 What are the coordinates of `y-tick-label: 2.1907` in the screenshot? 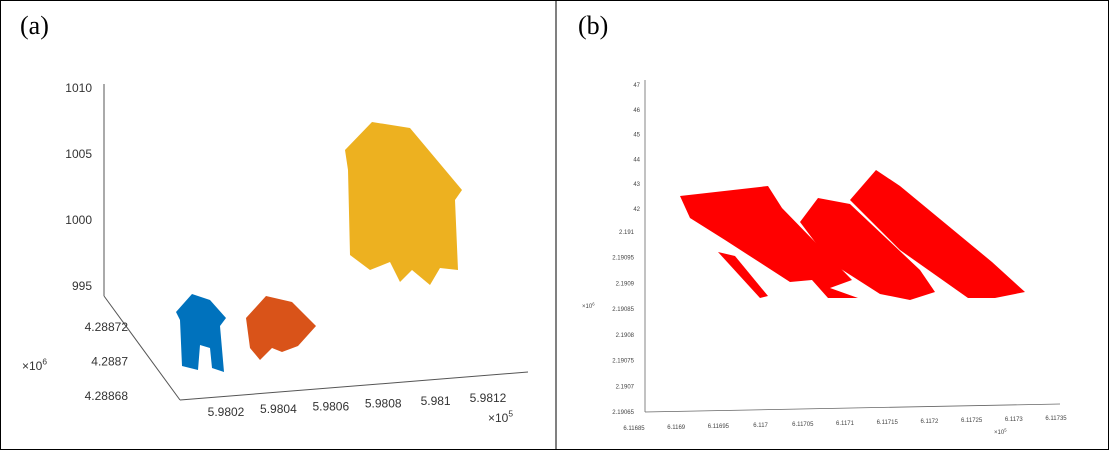 It's located at (625, 387).